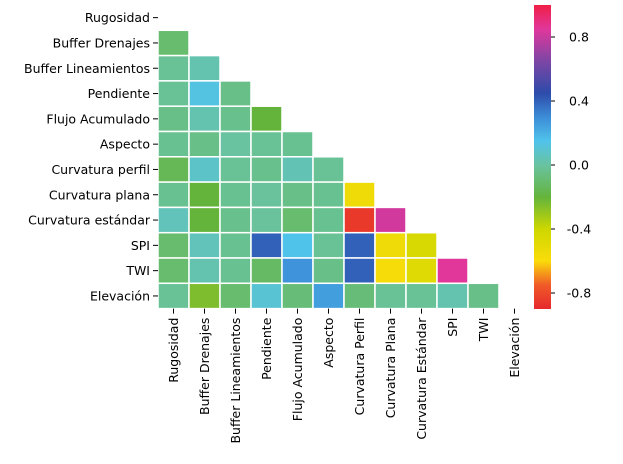  Describe the element at coordinates (266, 348) in the screenshot. I see `column-tick-label: Pendiente` at that location.